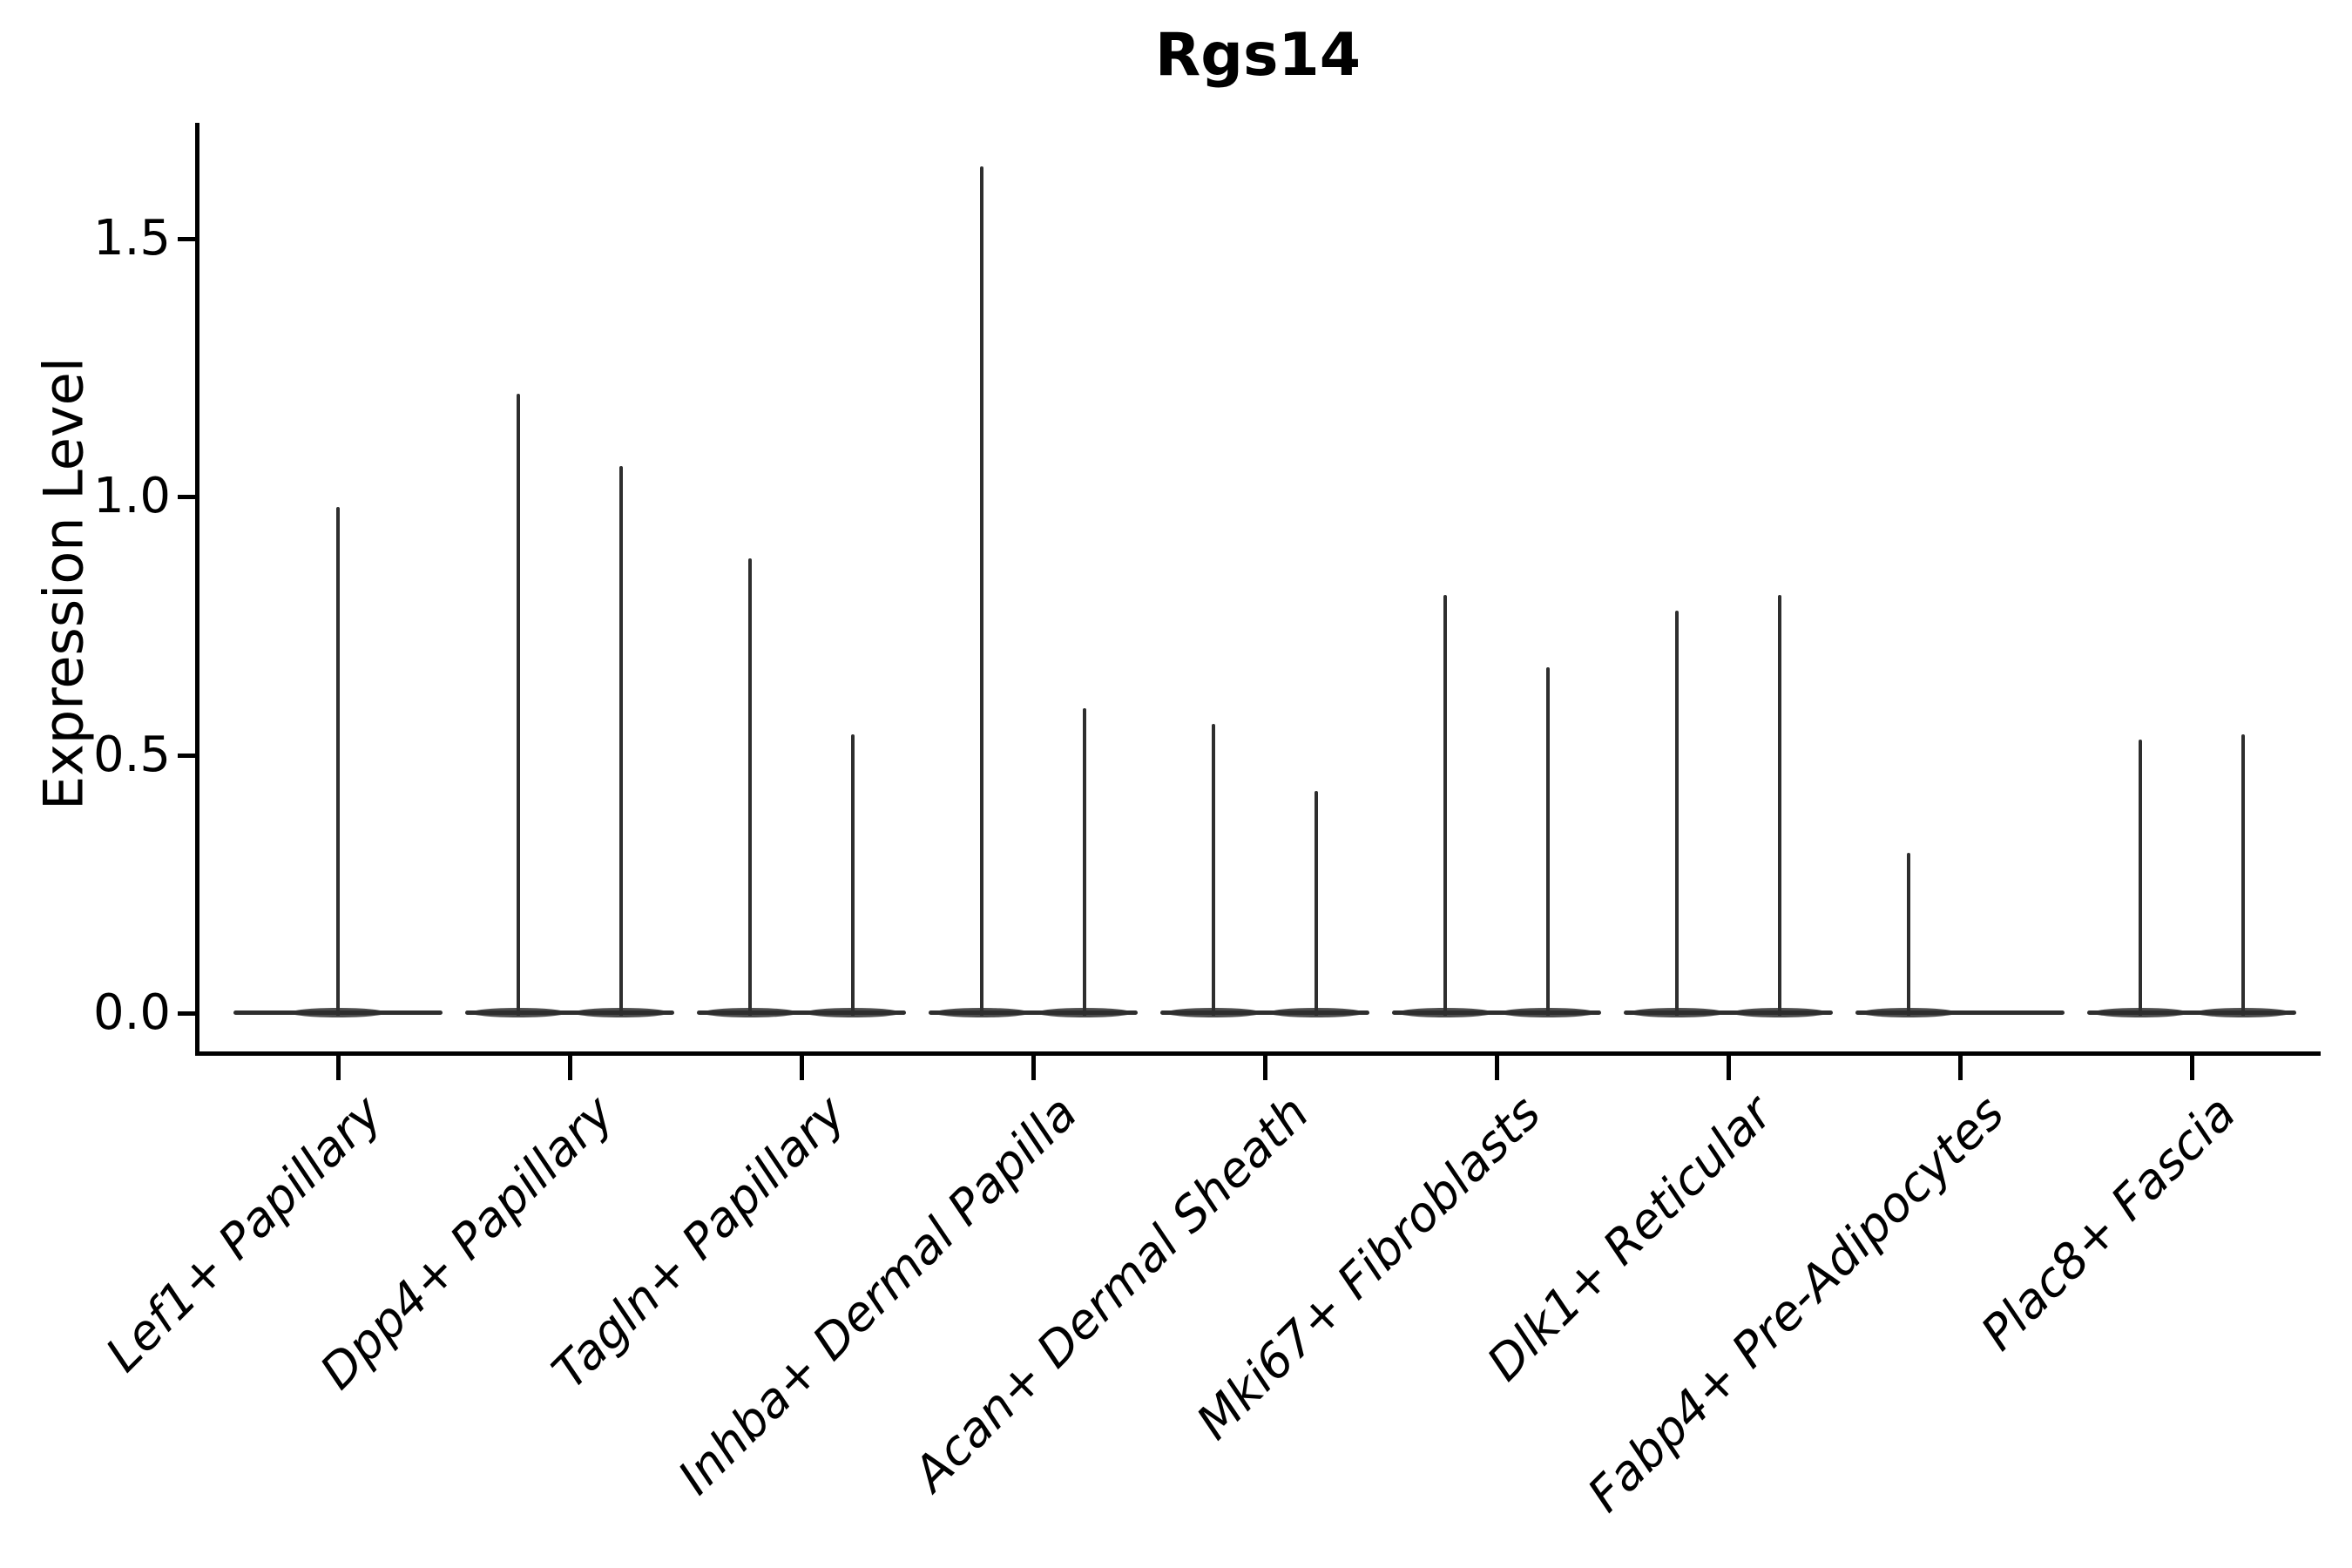  I want to click on x-axis-spine, so click(1258, 1054).